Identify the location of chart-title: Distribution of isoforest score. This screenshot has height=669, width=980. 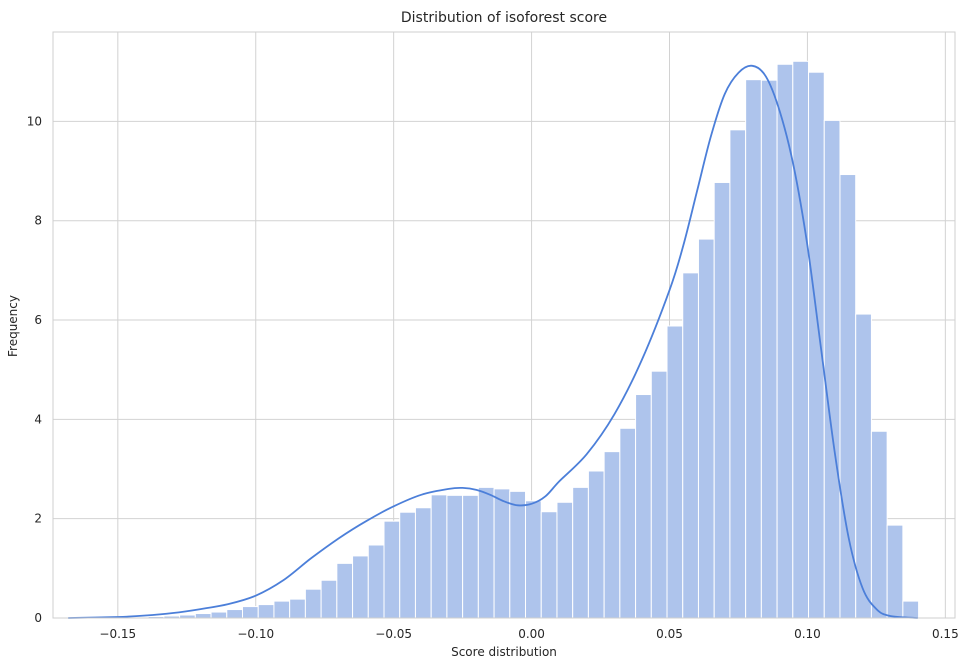
(504, 18).